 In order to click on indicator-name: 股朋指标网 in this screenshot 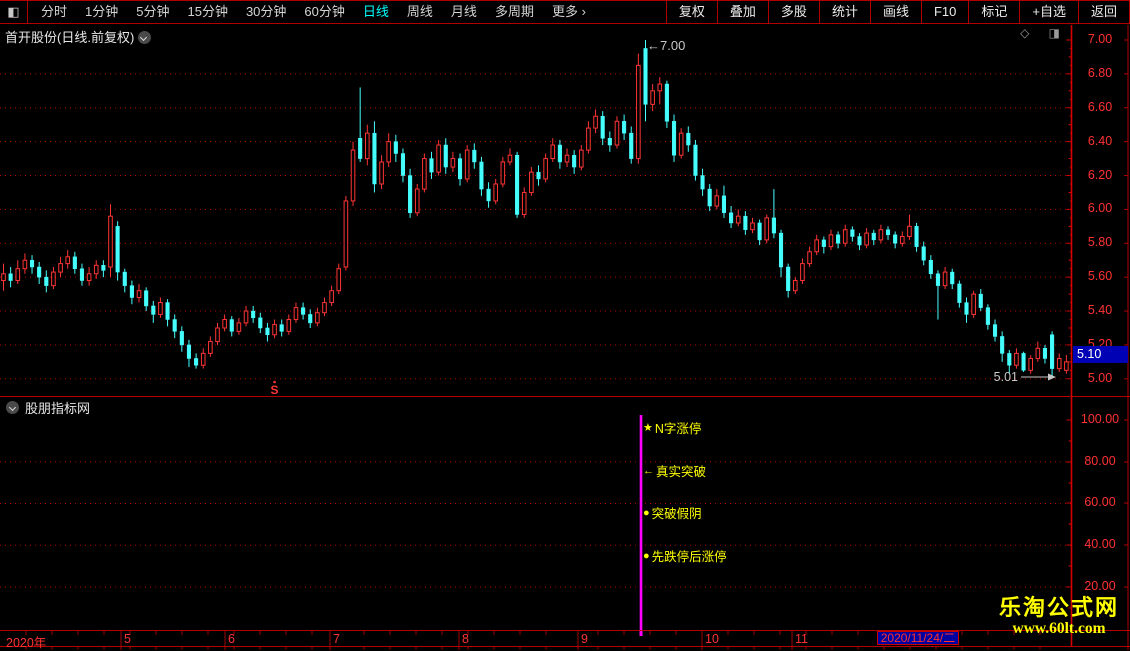, I will do `click(58, 408)`.